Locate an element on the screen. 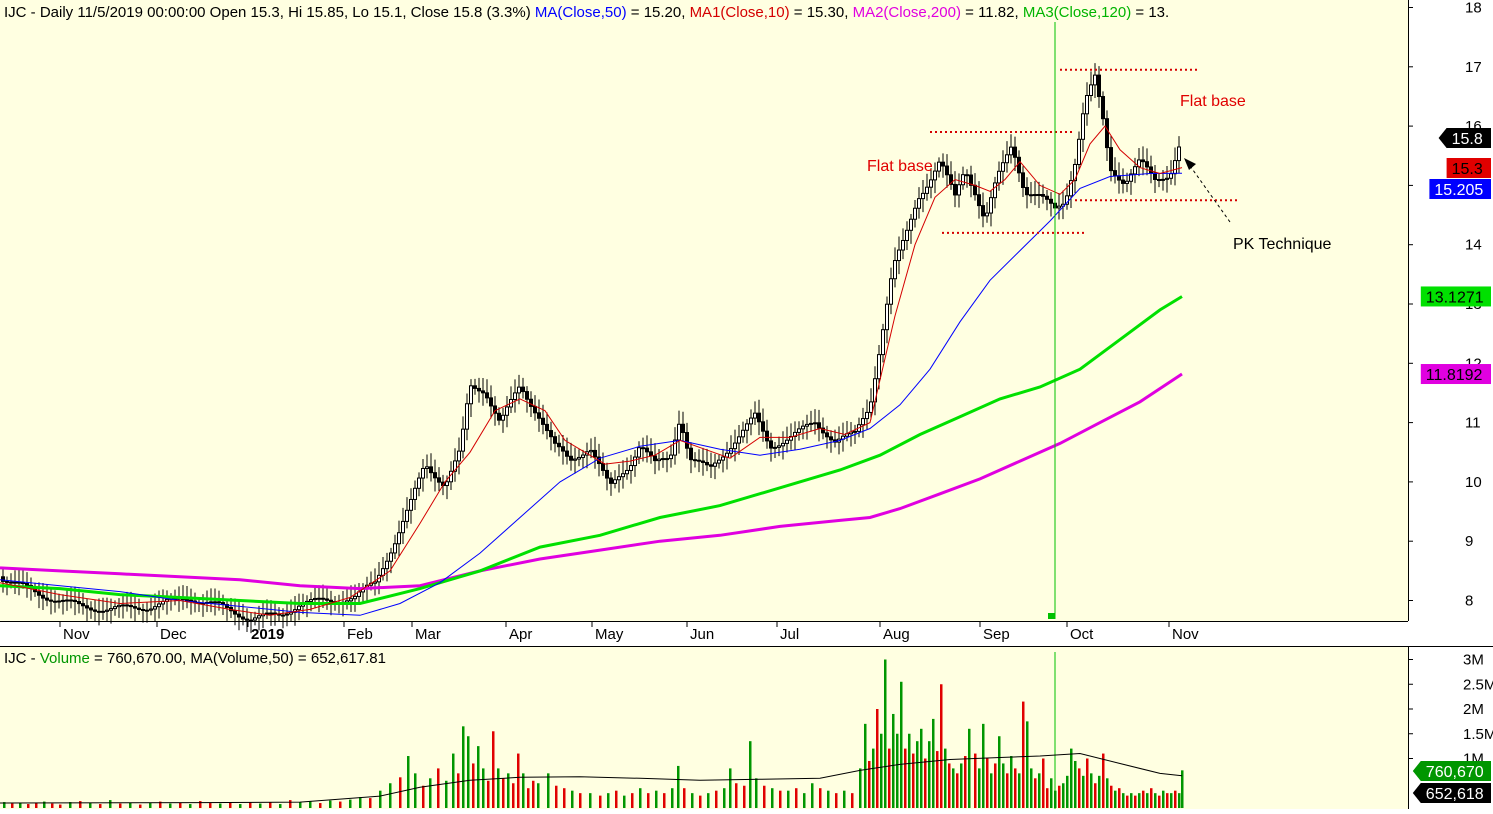 The image size is (1493, 814). volume-tick-label: 3M is located at coordinates (1473, 660).